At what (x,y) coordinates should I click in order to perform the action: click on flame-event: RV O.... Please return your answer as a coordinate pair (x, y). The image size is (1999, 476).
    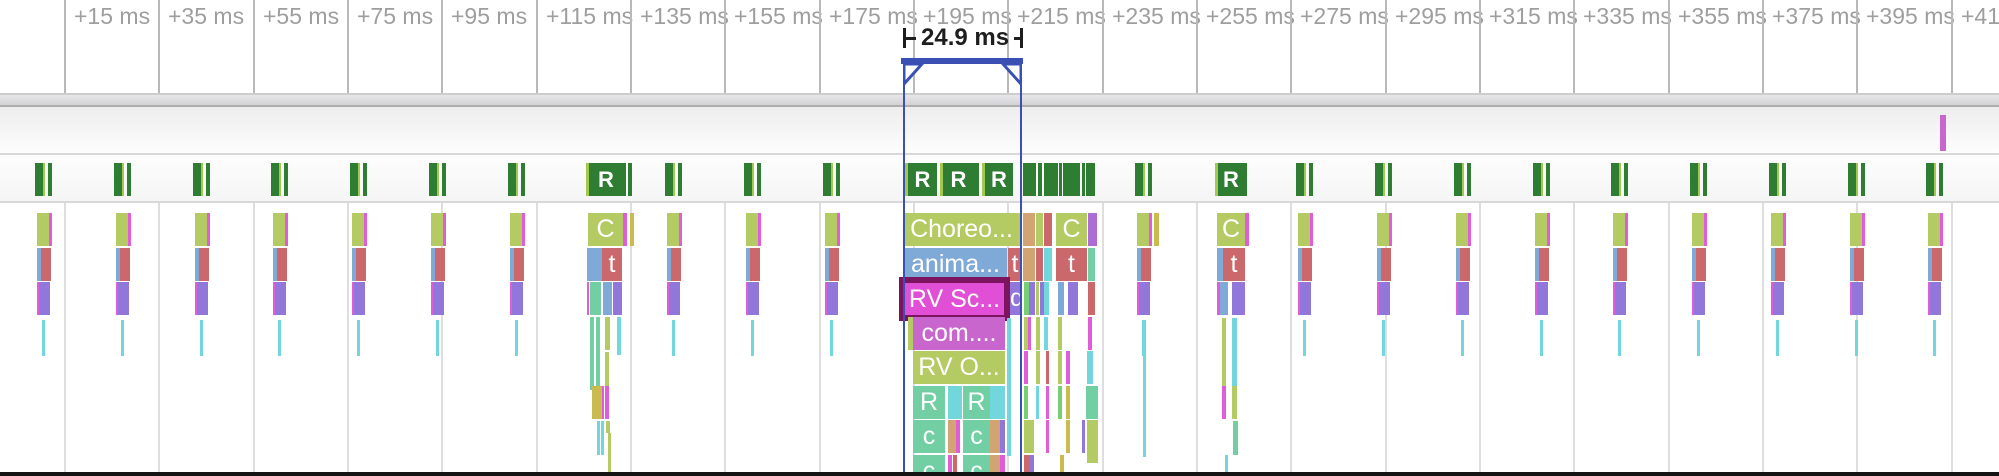
    Looking at the image, I should click on (959, 367).